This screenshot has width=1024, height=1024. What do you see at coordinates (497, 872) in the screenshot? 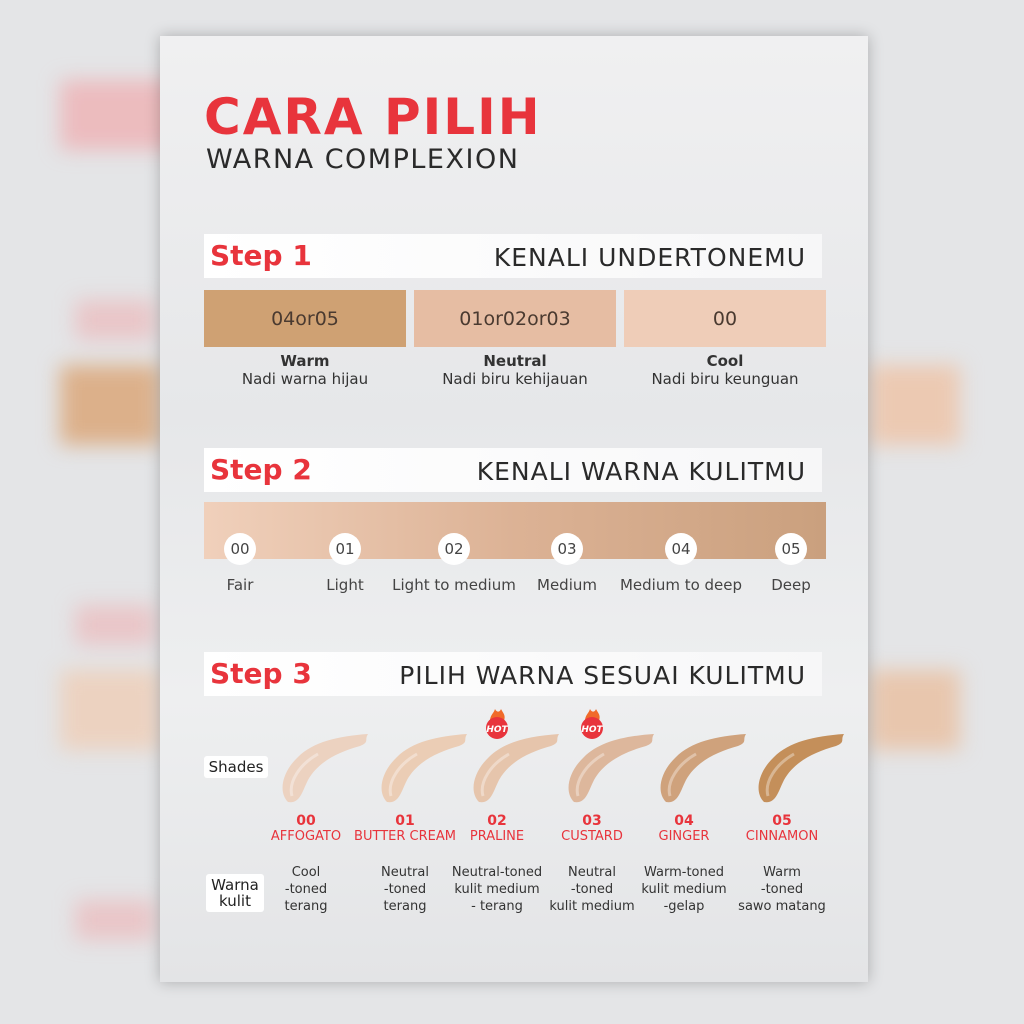
I see `skin-desc-line: Neutral-toned` at bounding box center [497, 872].